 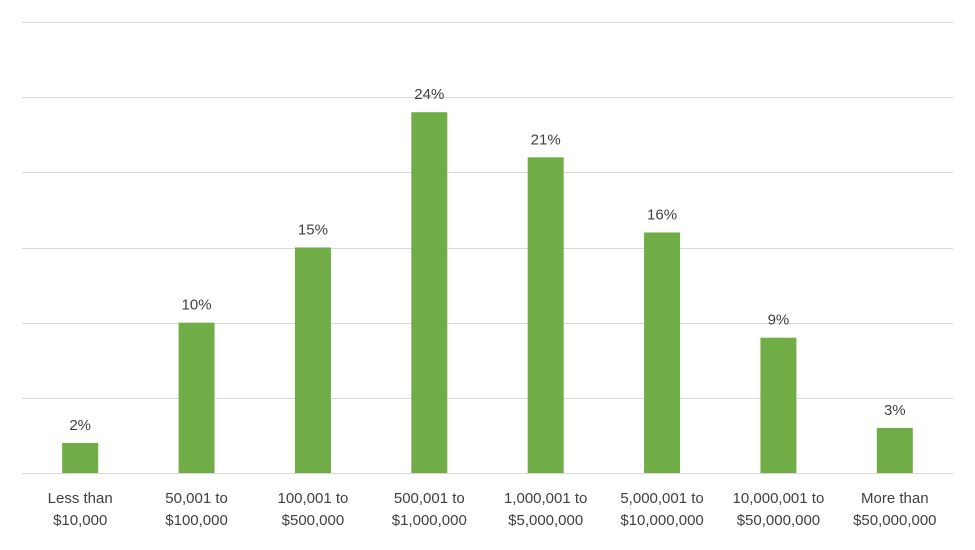 What do you see at coordinates (312, 498) in the screenshot?
I see `x-tick-label-2-line-0: 100,001 to` at bounding box center [312, 498].